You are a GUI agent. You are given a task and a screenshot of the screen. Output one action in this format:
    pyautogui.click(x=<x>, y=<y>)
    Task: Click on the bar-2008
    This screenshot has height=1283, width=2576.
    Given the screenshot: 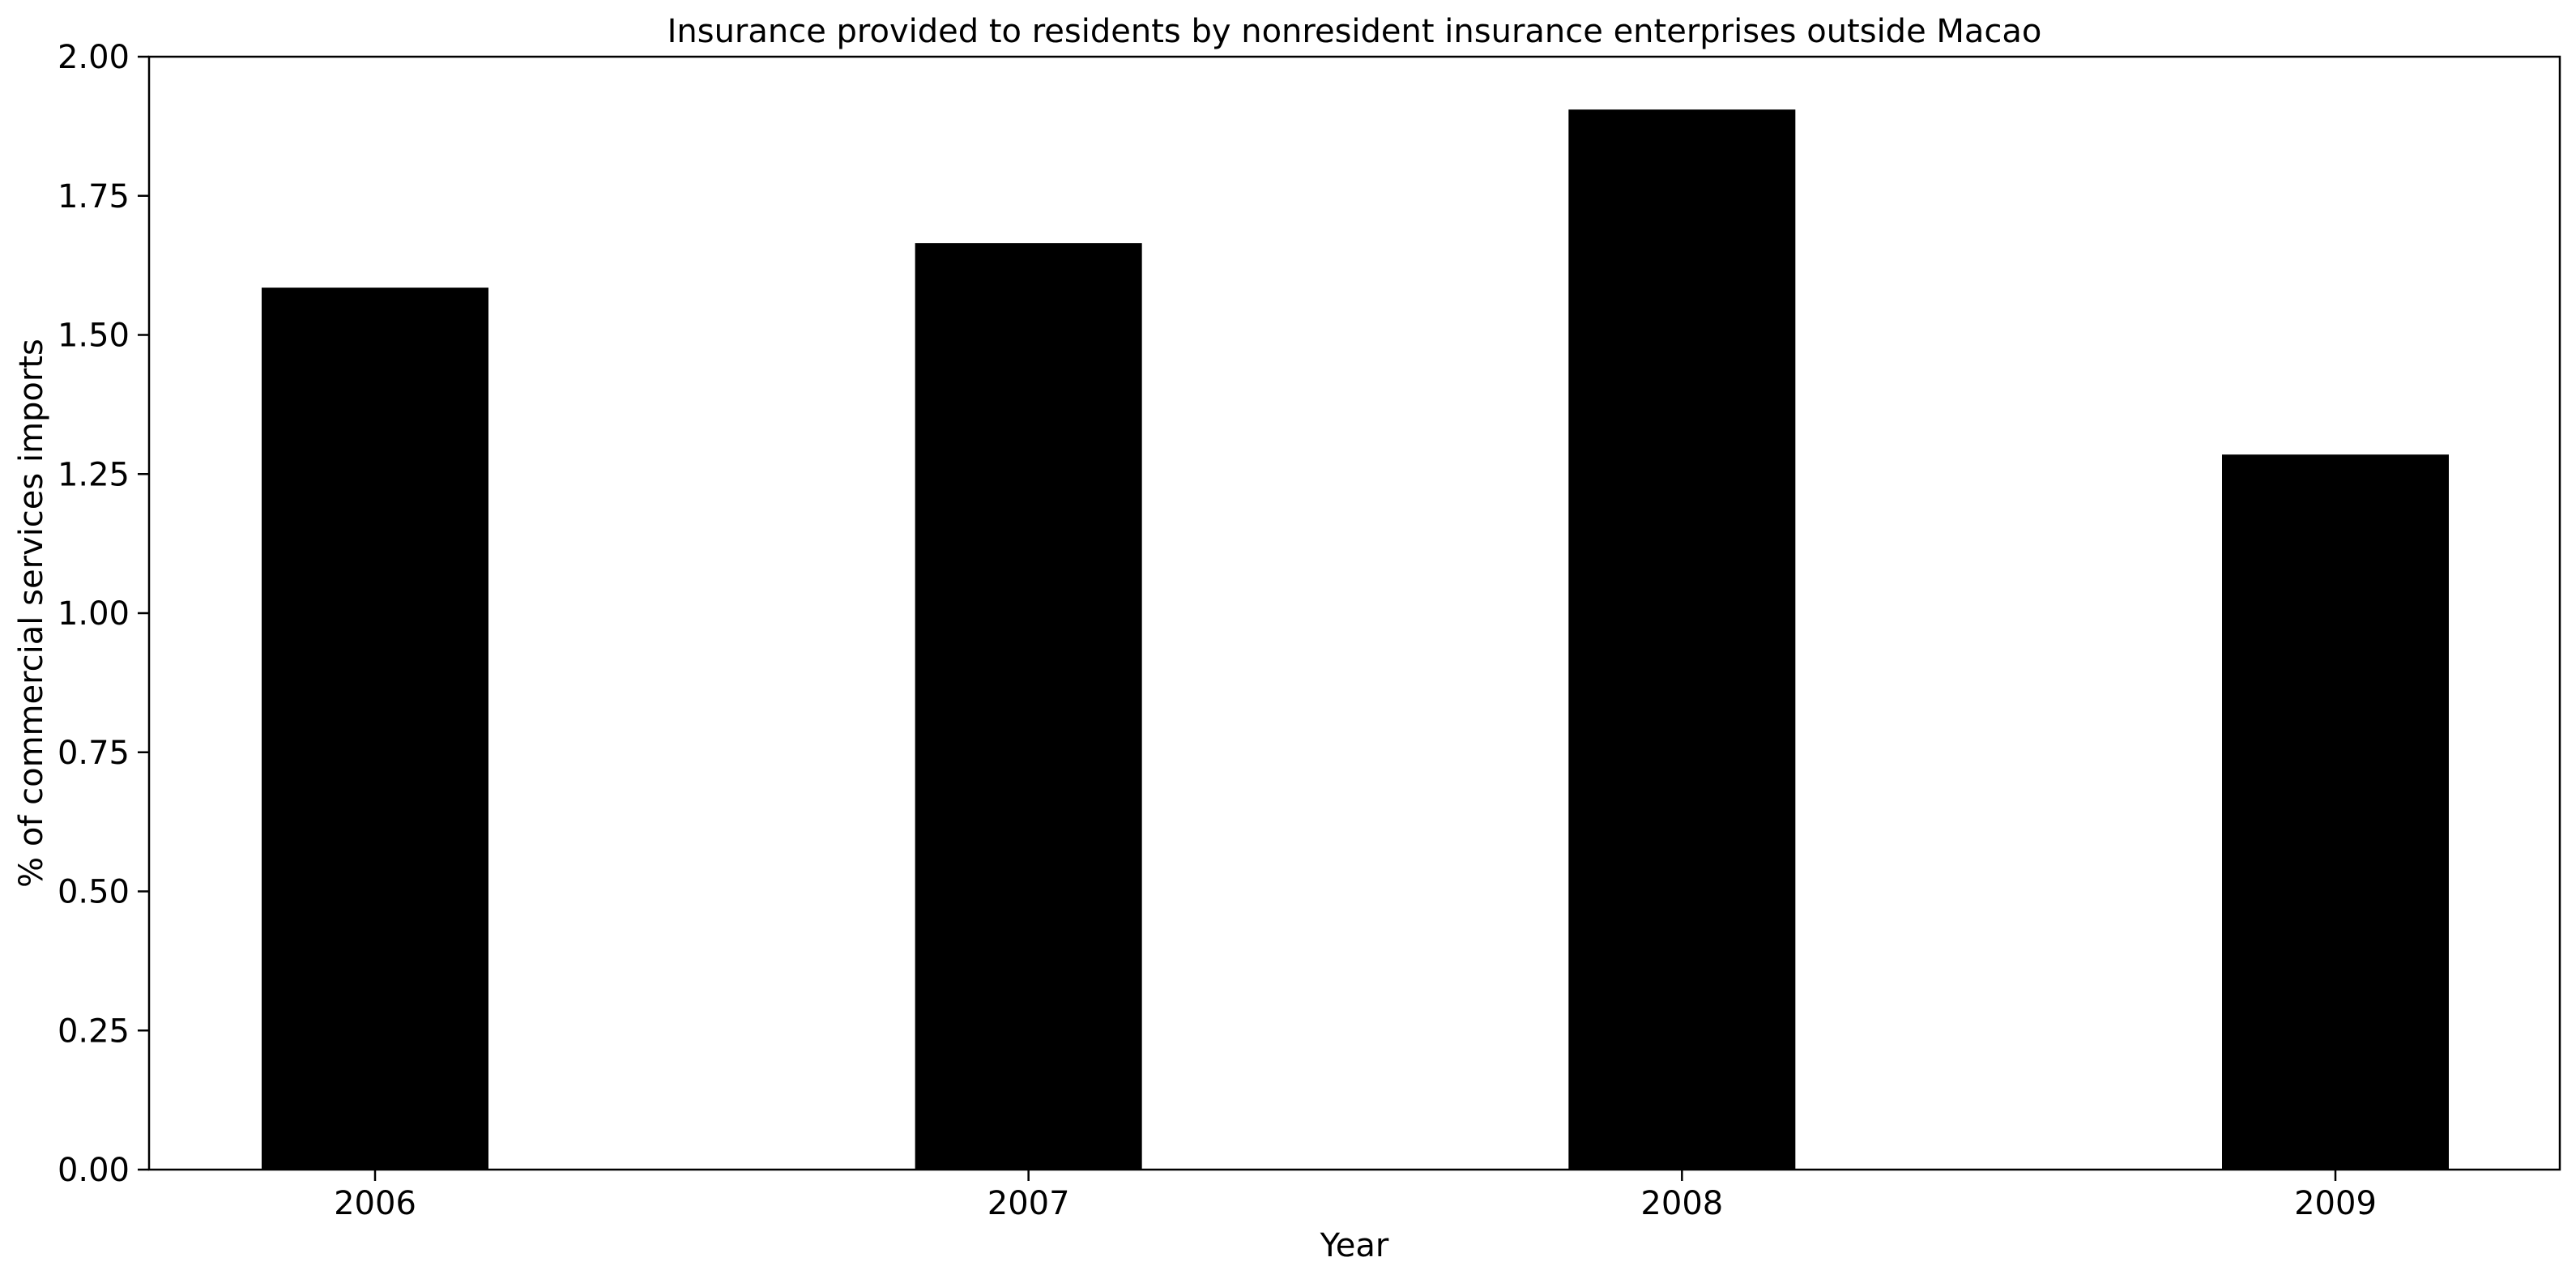 What is the action you would take?
    pyautogui.click(x=1682, y=639)
    